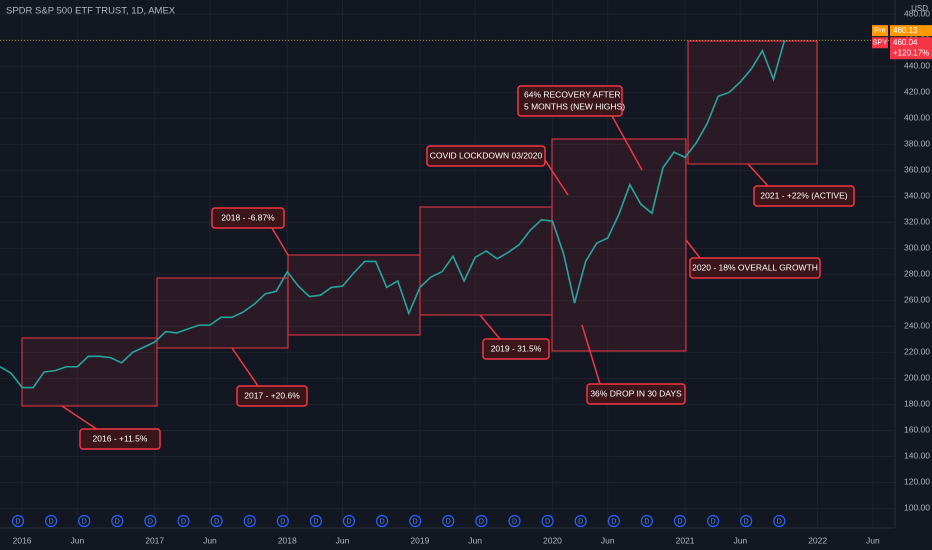  What do you see at coordinates (917, 222) in the screenshot?
I see `y-tick-label: 320.00` at bounding box center [917, 222].